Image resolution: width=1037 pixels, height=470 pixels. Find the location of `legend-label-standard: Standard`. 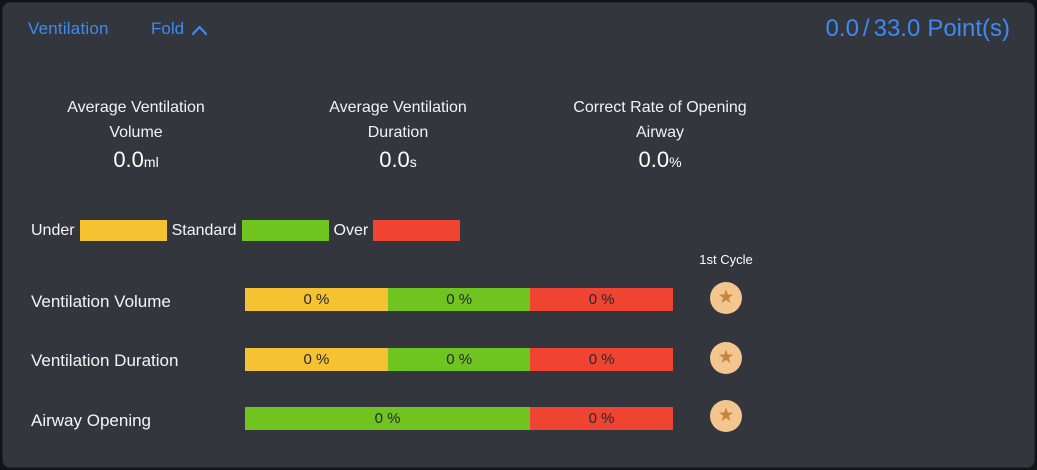

legend-label-standard: Standard is located at coordinates (204, 230).